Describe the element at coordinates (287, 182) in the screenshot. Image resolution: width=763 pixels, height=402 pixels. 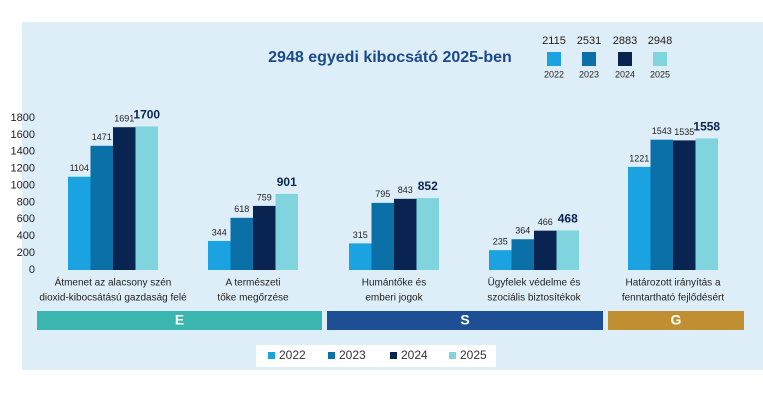
I see `data-label: 901` at that location.